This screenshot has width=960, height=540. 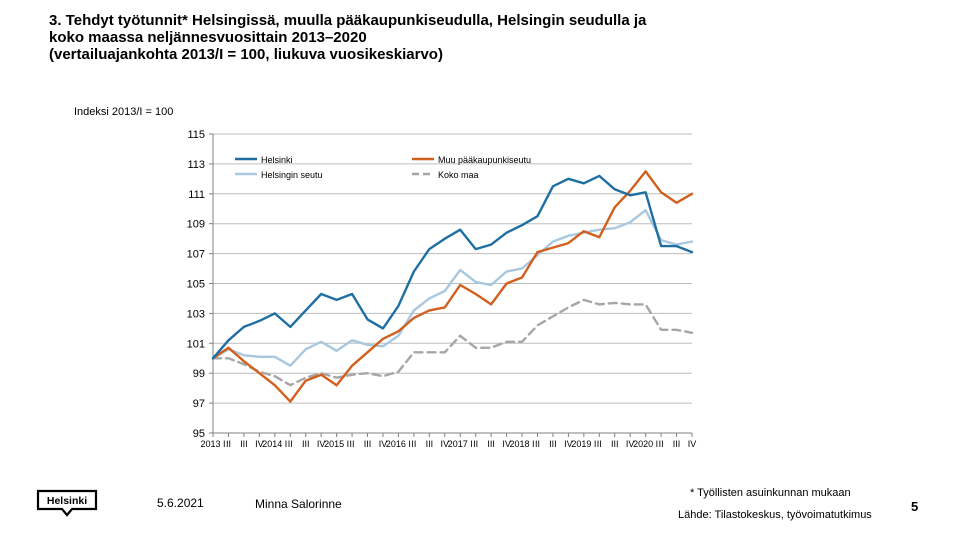 I want to click on y-tick-label: 109, so click(x=196, y=225).